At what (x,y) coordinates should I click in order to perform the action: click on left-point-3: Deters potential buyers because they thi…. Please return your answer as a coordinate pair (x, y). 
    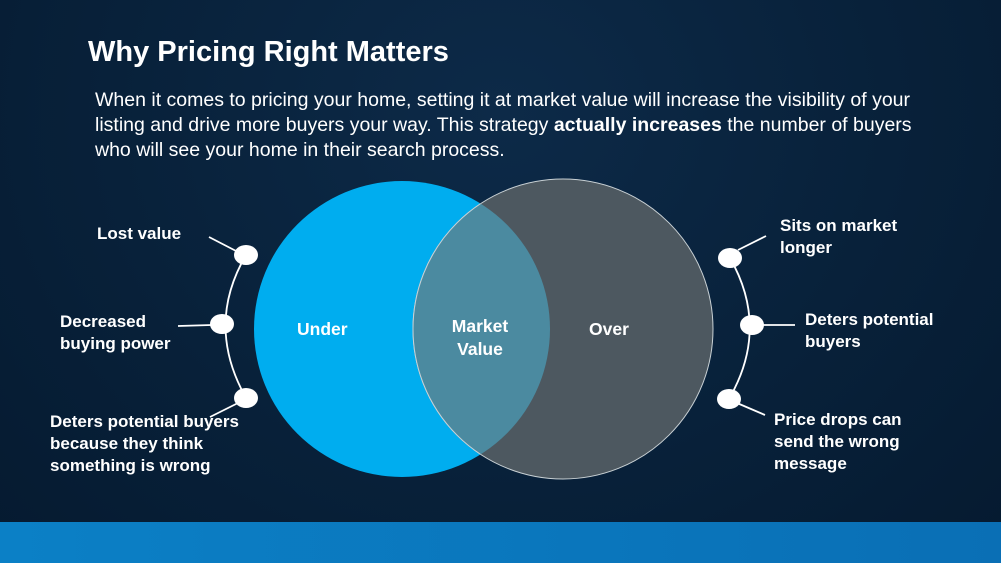
    Looking at the image, I should click on (144, 443).